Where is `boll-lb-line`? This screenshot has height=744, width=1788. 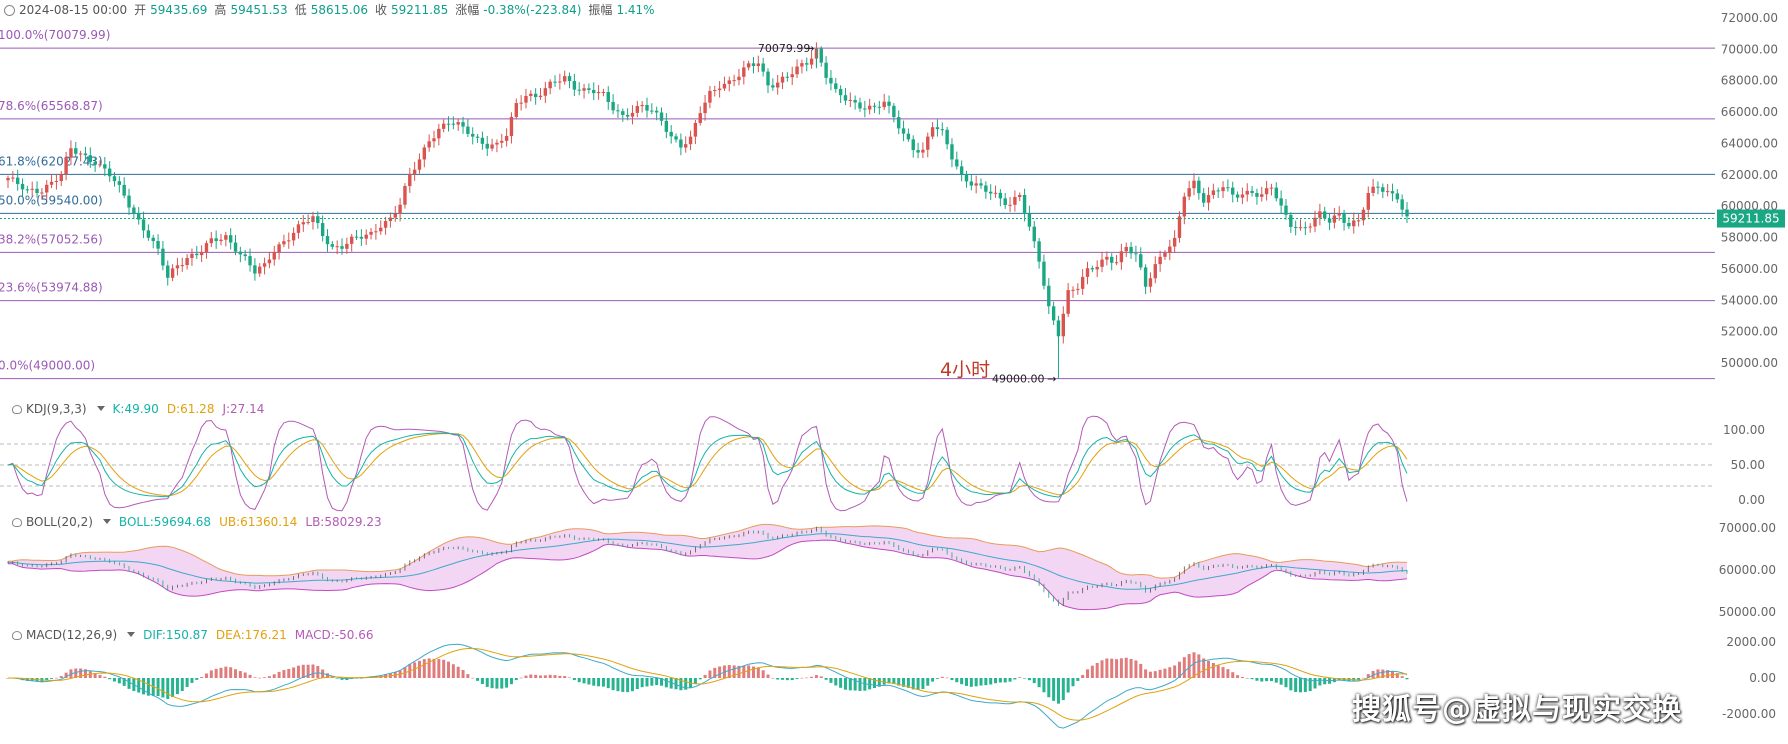
boll-lb-line is located at coordinates (707, 575).